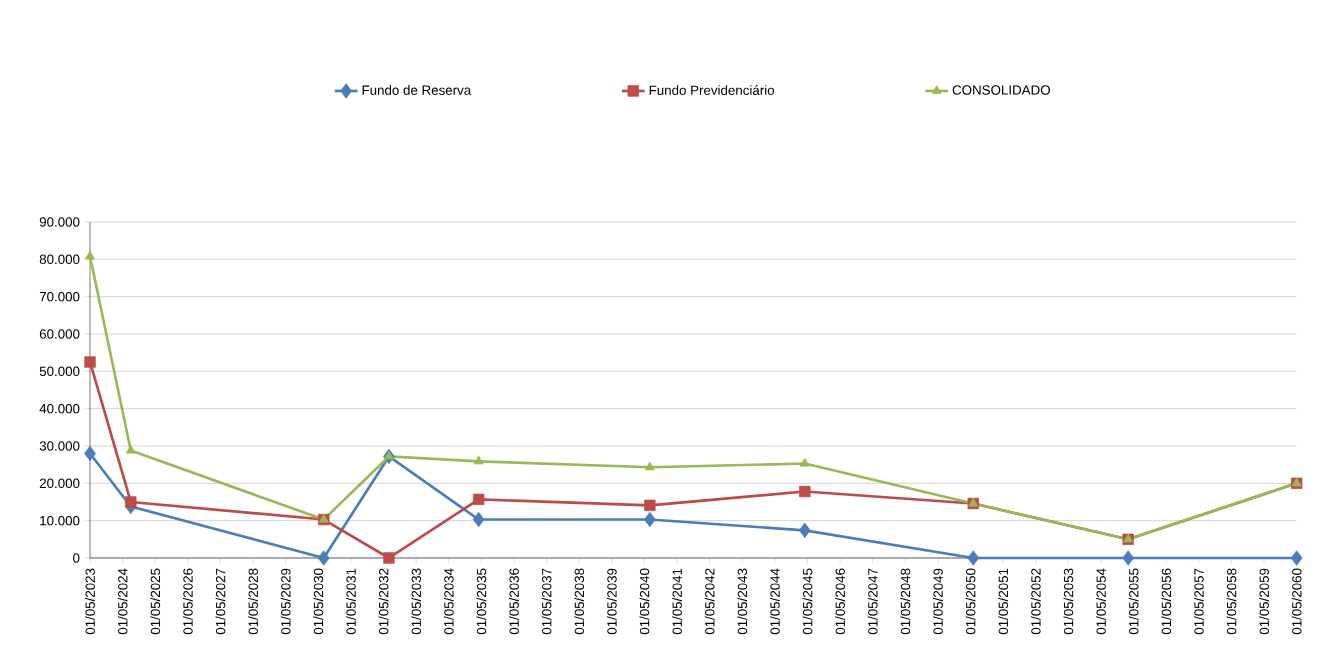 The width and height of the screenshot is (1323, 666). I want to click on x-tick-label: 01/05/2032, so click(383, 601).